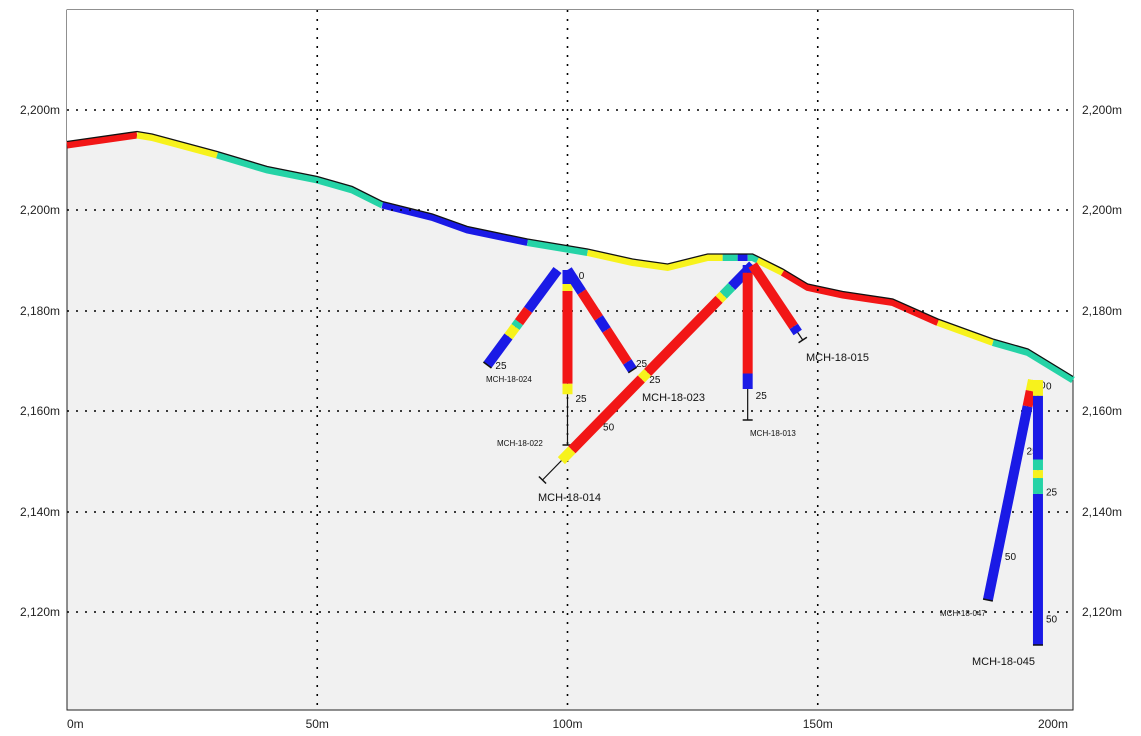 This screenshot has width=1141, height=736. Describe the element at coordinates (567, 724) in the screenshot. I see `x-tick-label: 100m` at that location.